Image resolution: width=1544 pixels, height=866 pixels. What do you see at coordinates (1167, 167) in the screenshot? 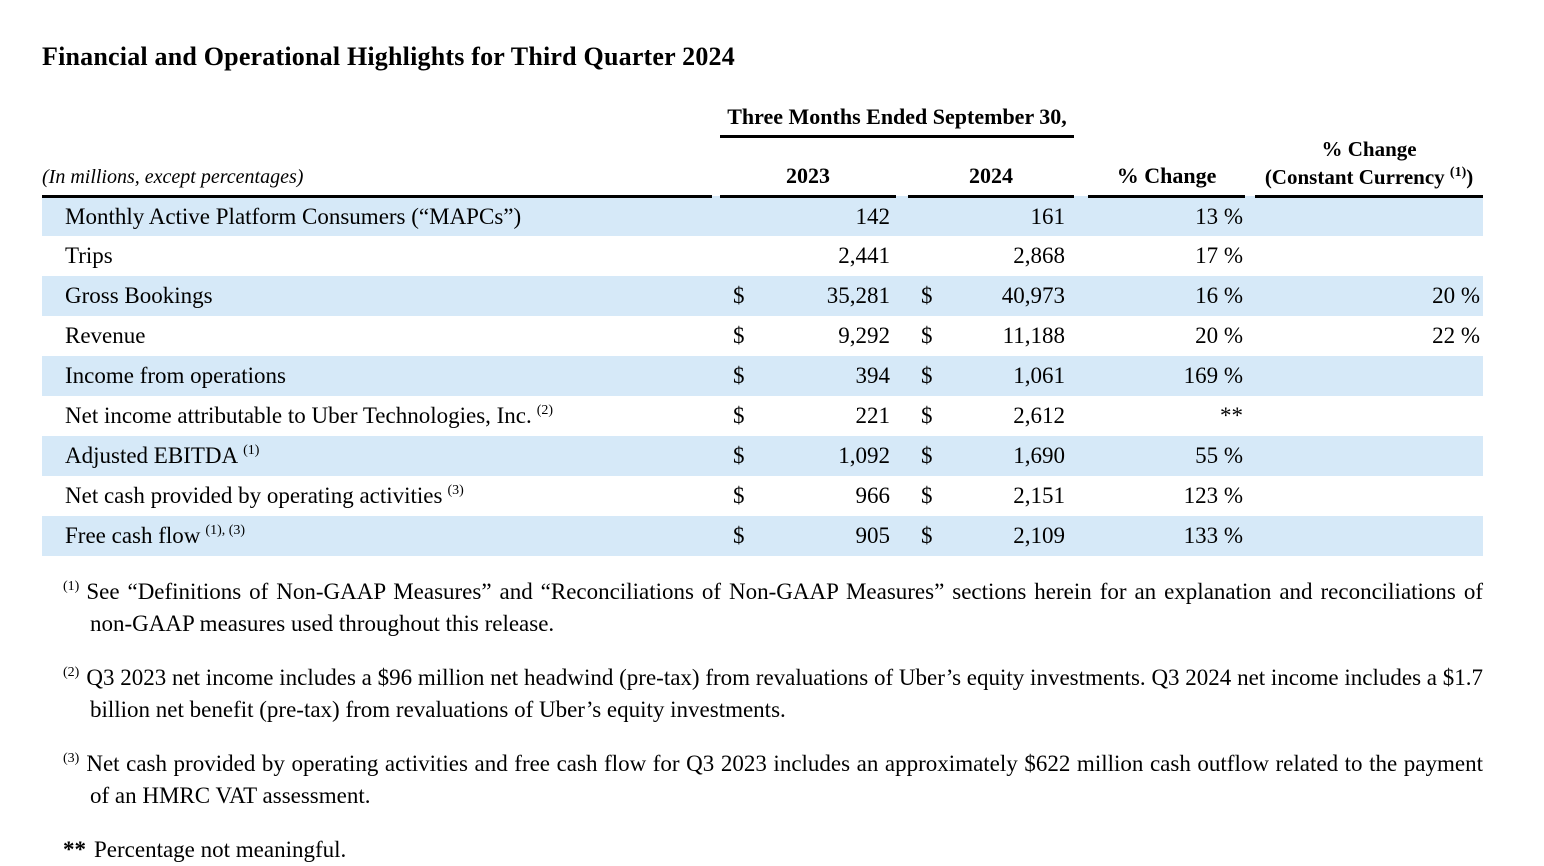
I see `column-header-pct-change: % Change` at bounding box center [1167, 167].